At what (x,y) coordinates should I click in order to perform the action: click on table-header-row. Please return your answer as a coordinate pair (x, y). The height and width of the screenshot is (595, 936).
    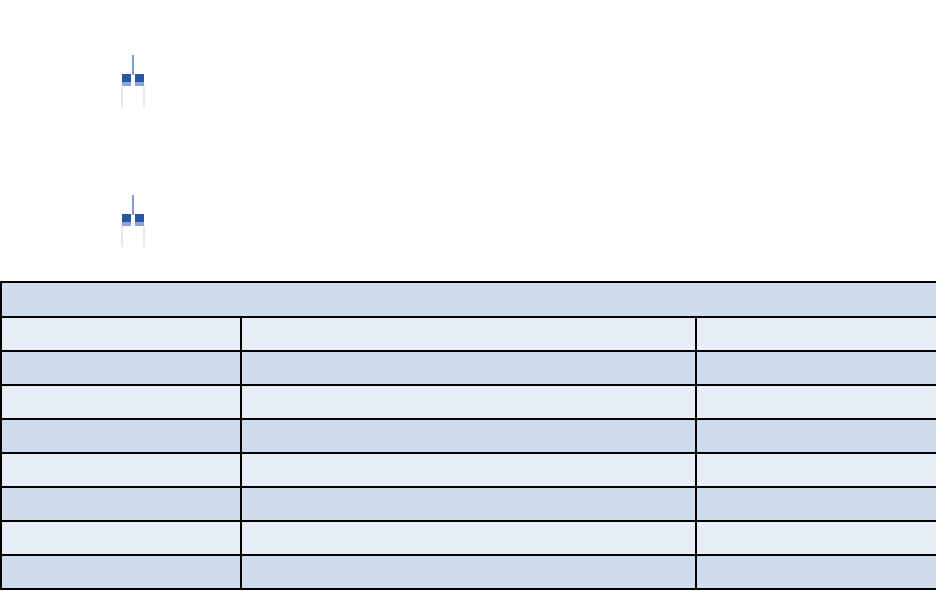
    Looking at the image, I should click on (468, 299).